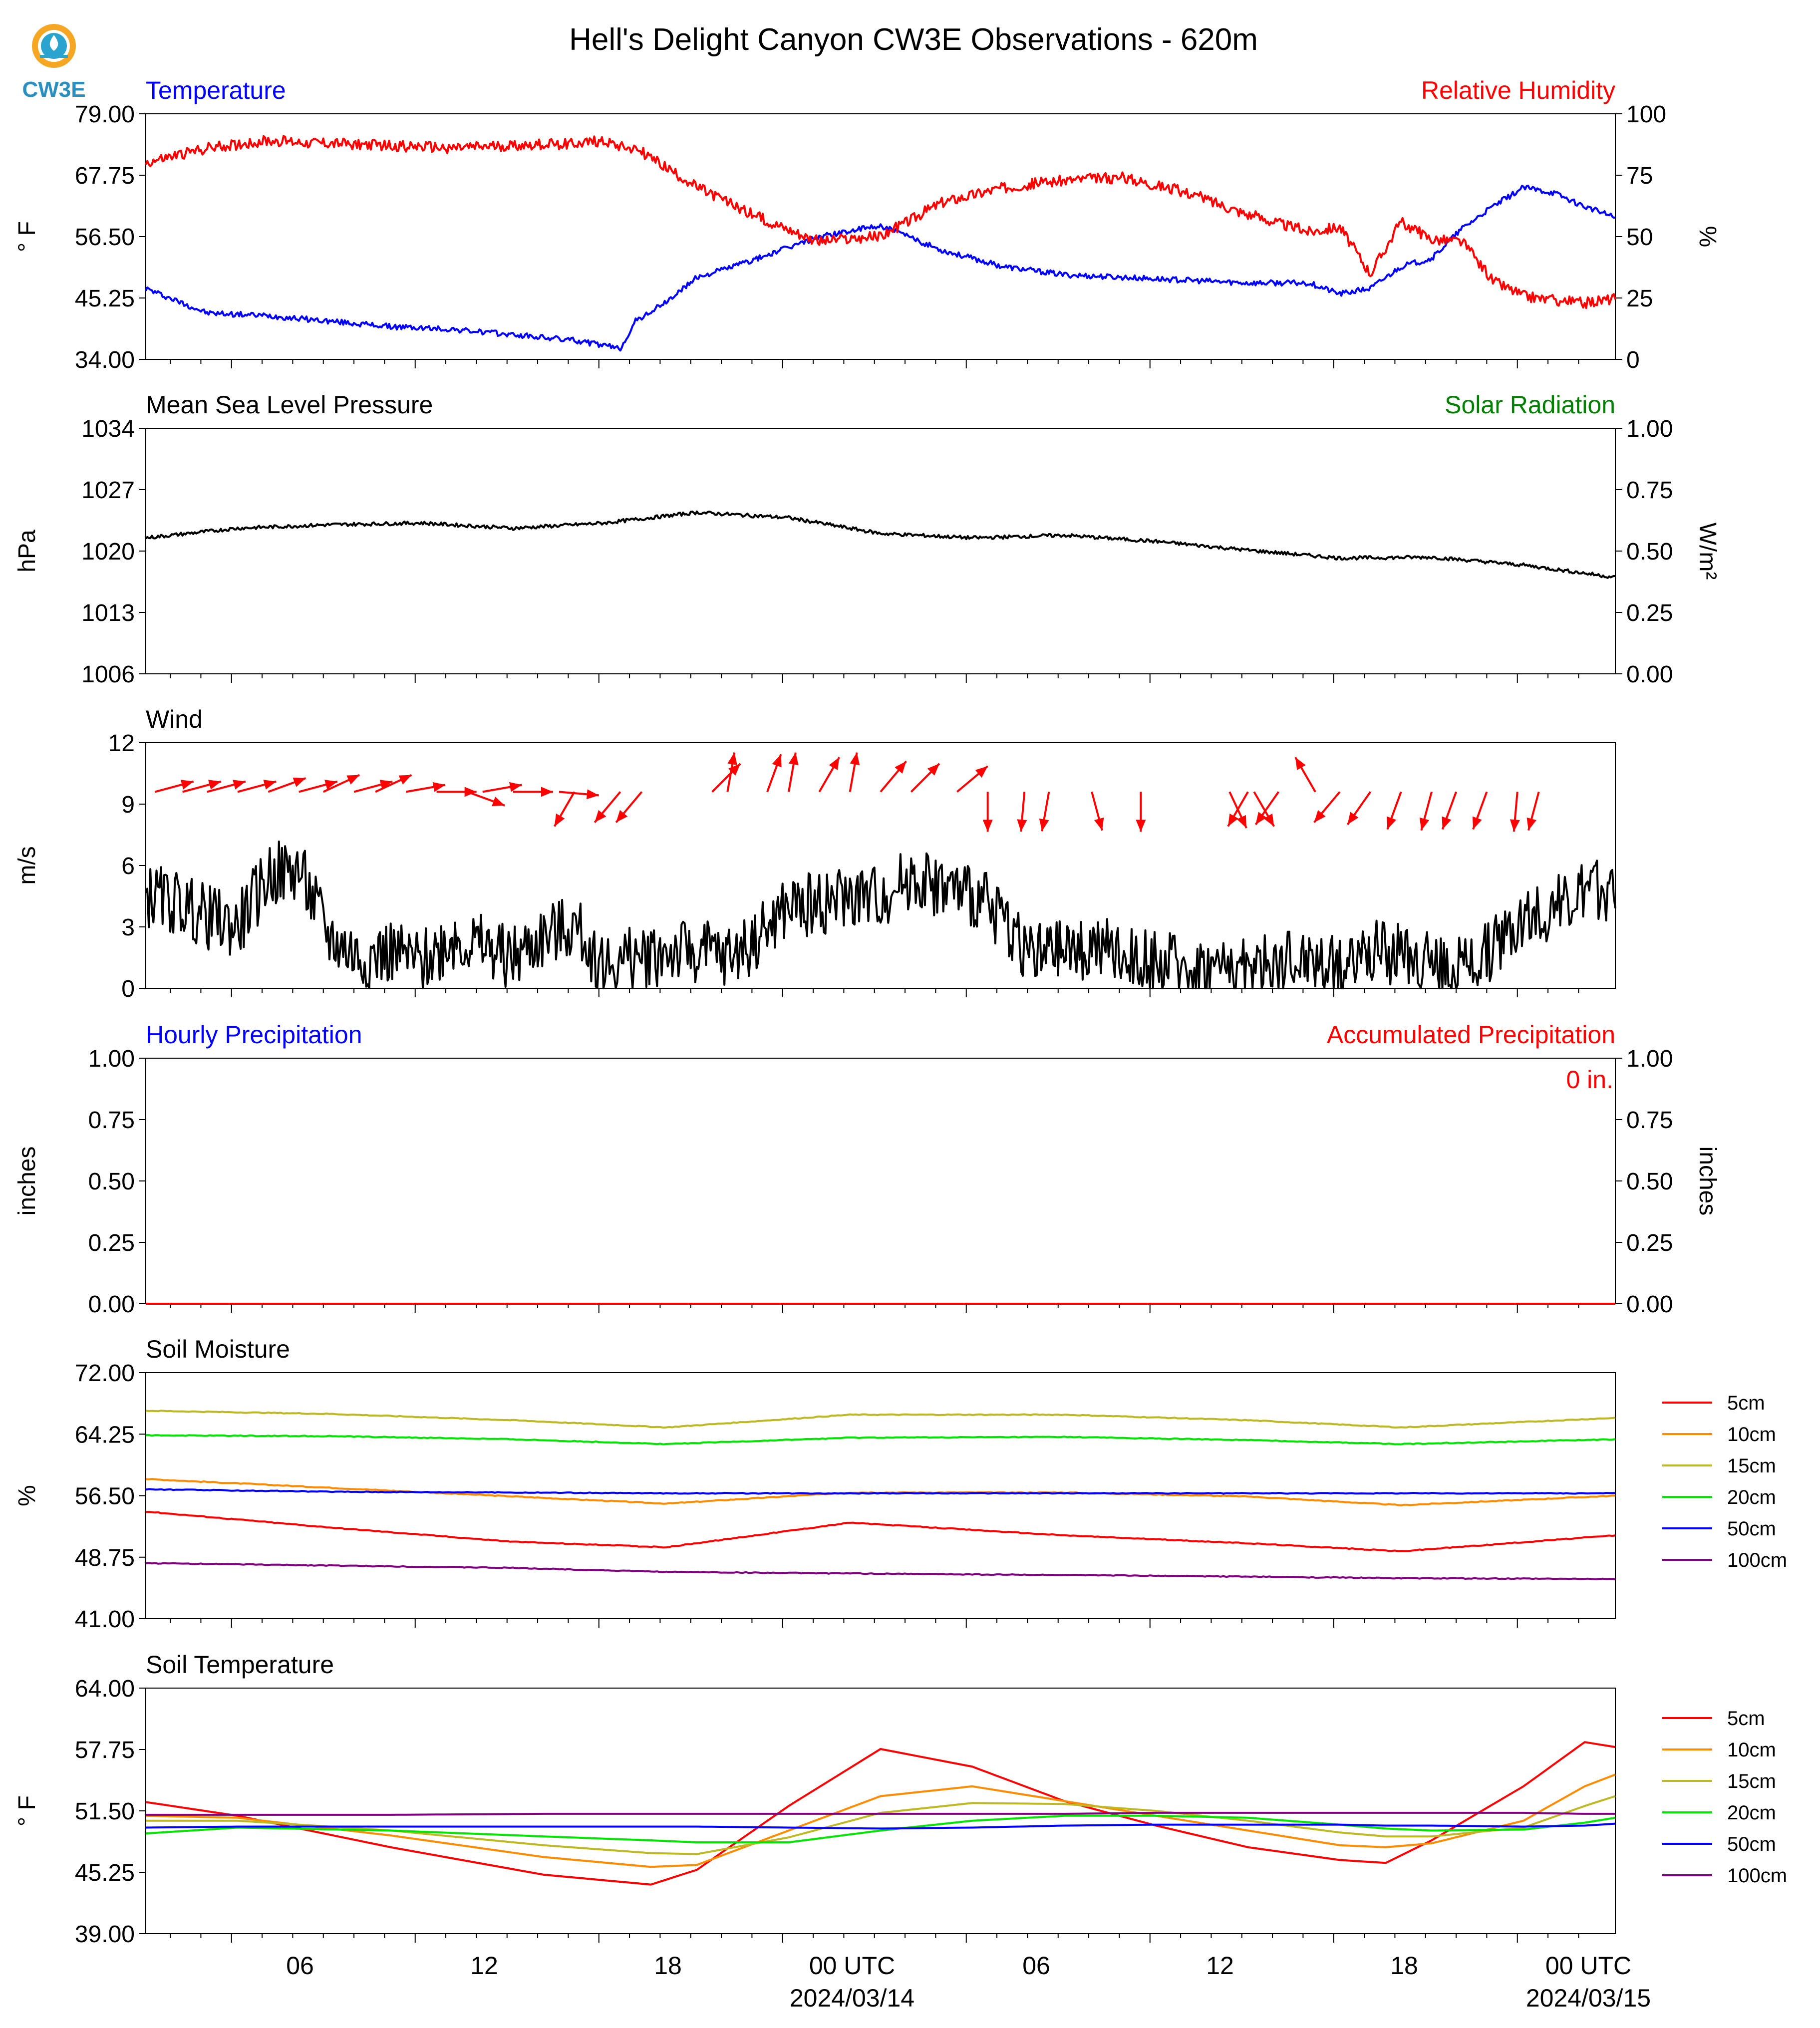  I want to click on y-axis-label: %, so click(27, 1495).